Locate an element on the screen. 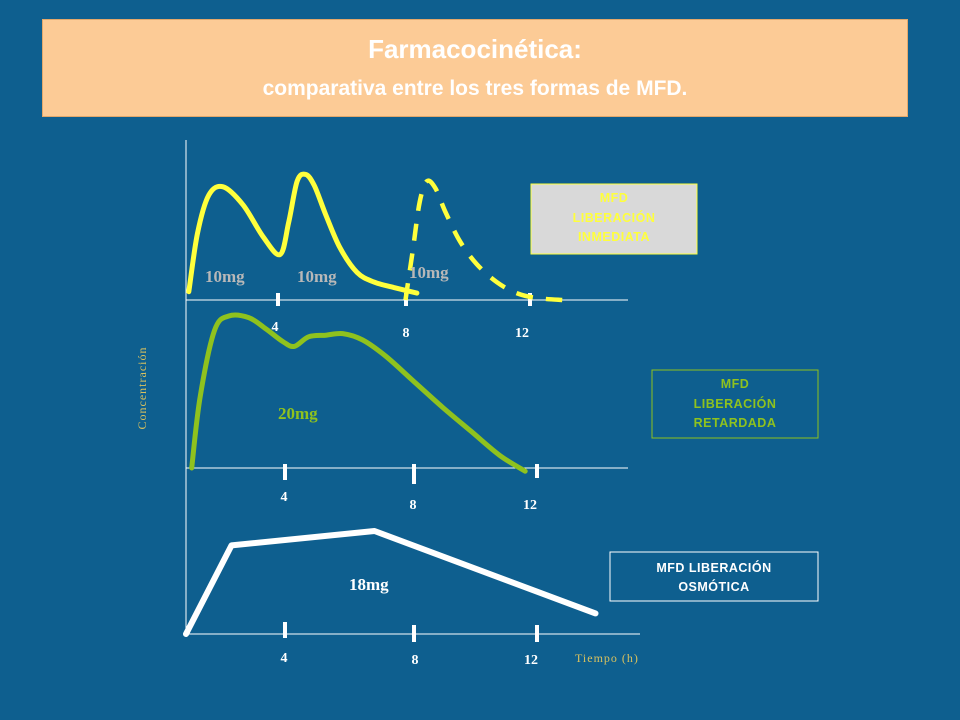 This screenshot has height=720, width=960. dose-label-osmotic: 18mg is located at coordinates (369, 584).